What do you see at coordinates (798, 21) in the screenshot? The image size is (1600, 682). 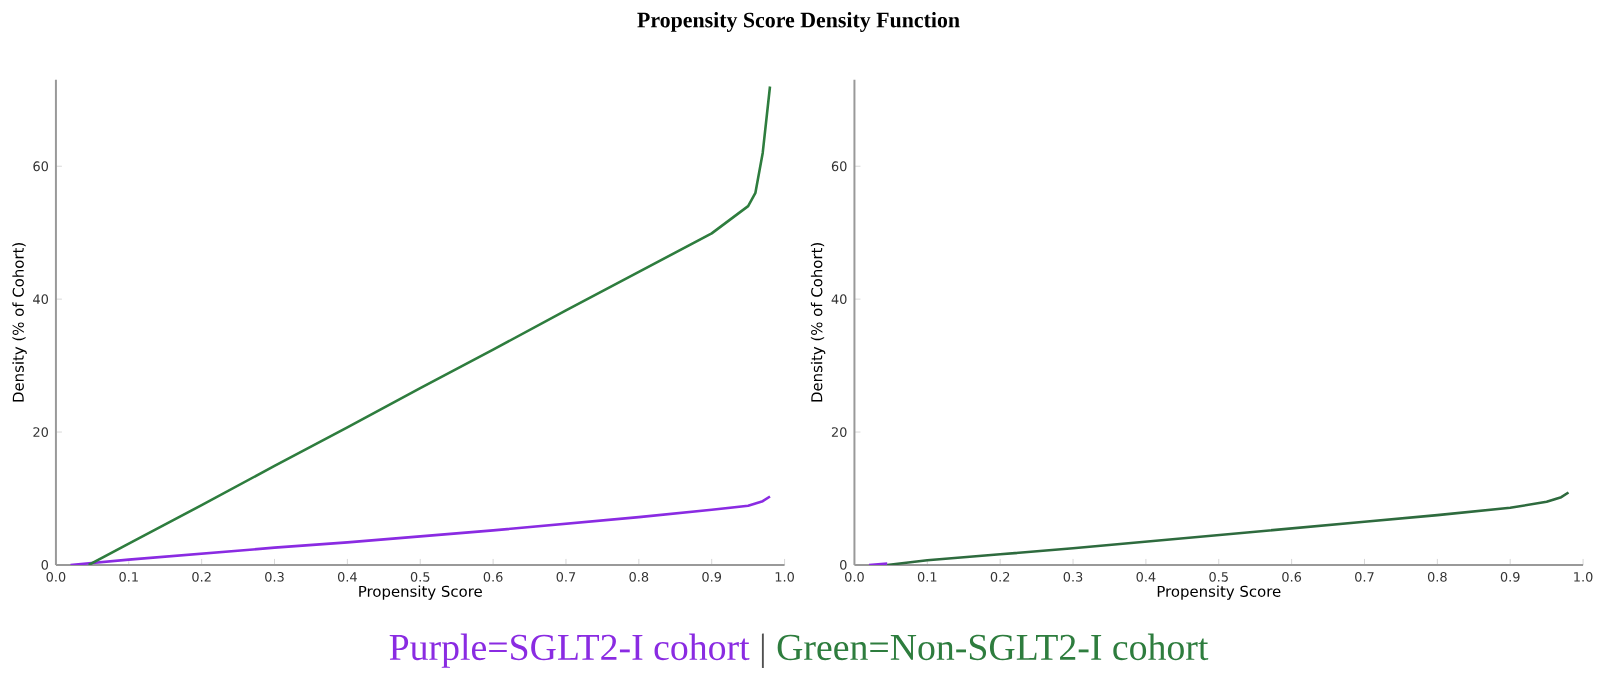 I see `chart-title: Propensity Score Density Function` at bounding box center [798, 21].